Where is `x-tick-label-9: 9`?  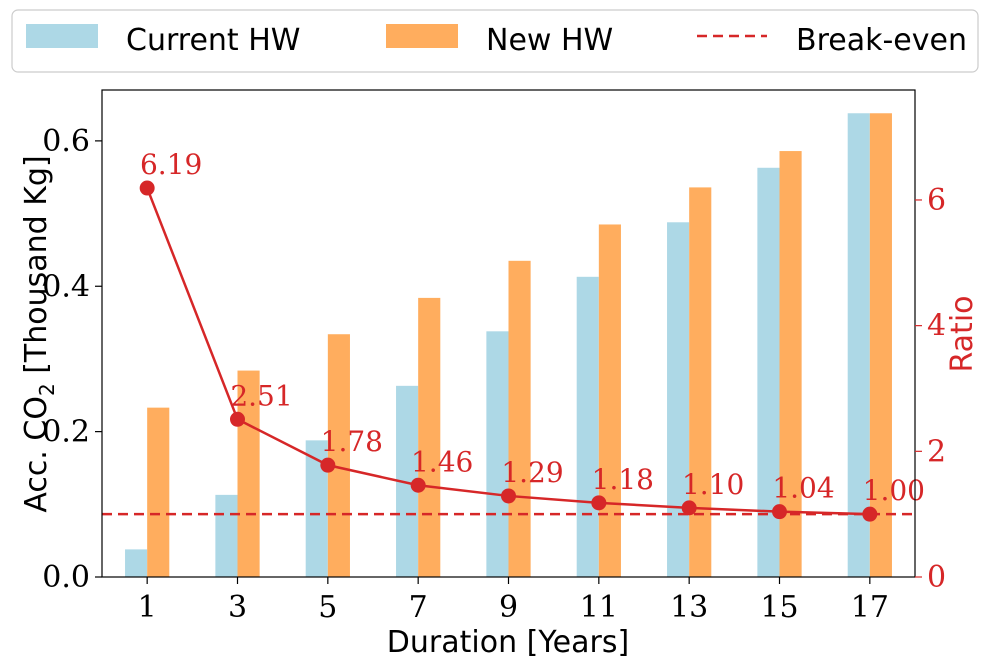
x-tick-label-9: 9 is located at coordinates (508, 607).